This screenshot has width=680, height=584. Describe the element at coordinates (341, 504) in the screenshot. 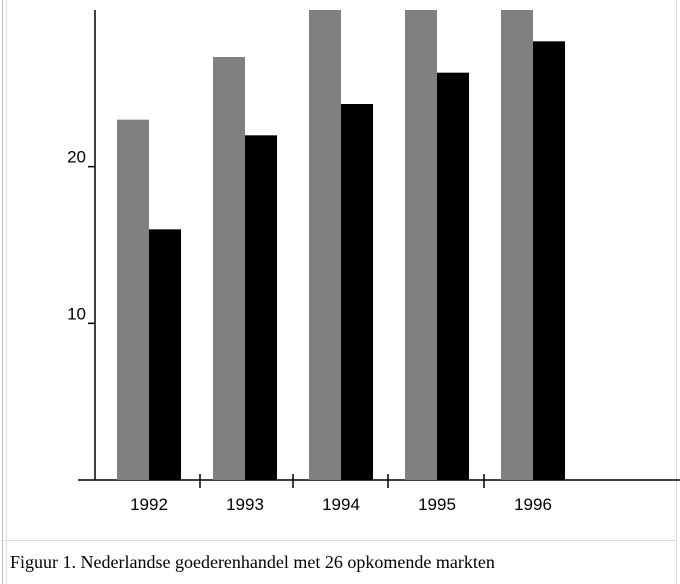

I see `x-tick-label: 1994` at that location.